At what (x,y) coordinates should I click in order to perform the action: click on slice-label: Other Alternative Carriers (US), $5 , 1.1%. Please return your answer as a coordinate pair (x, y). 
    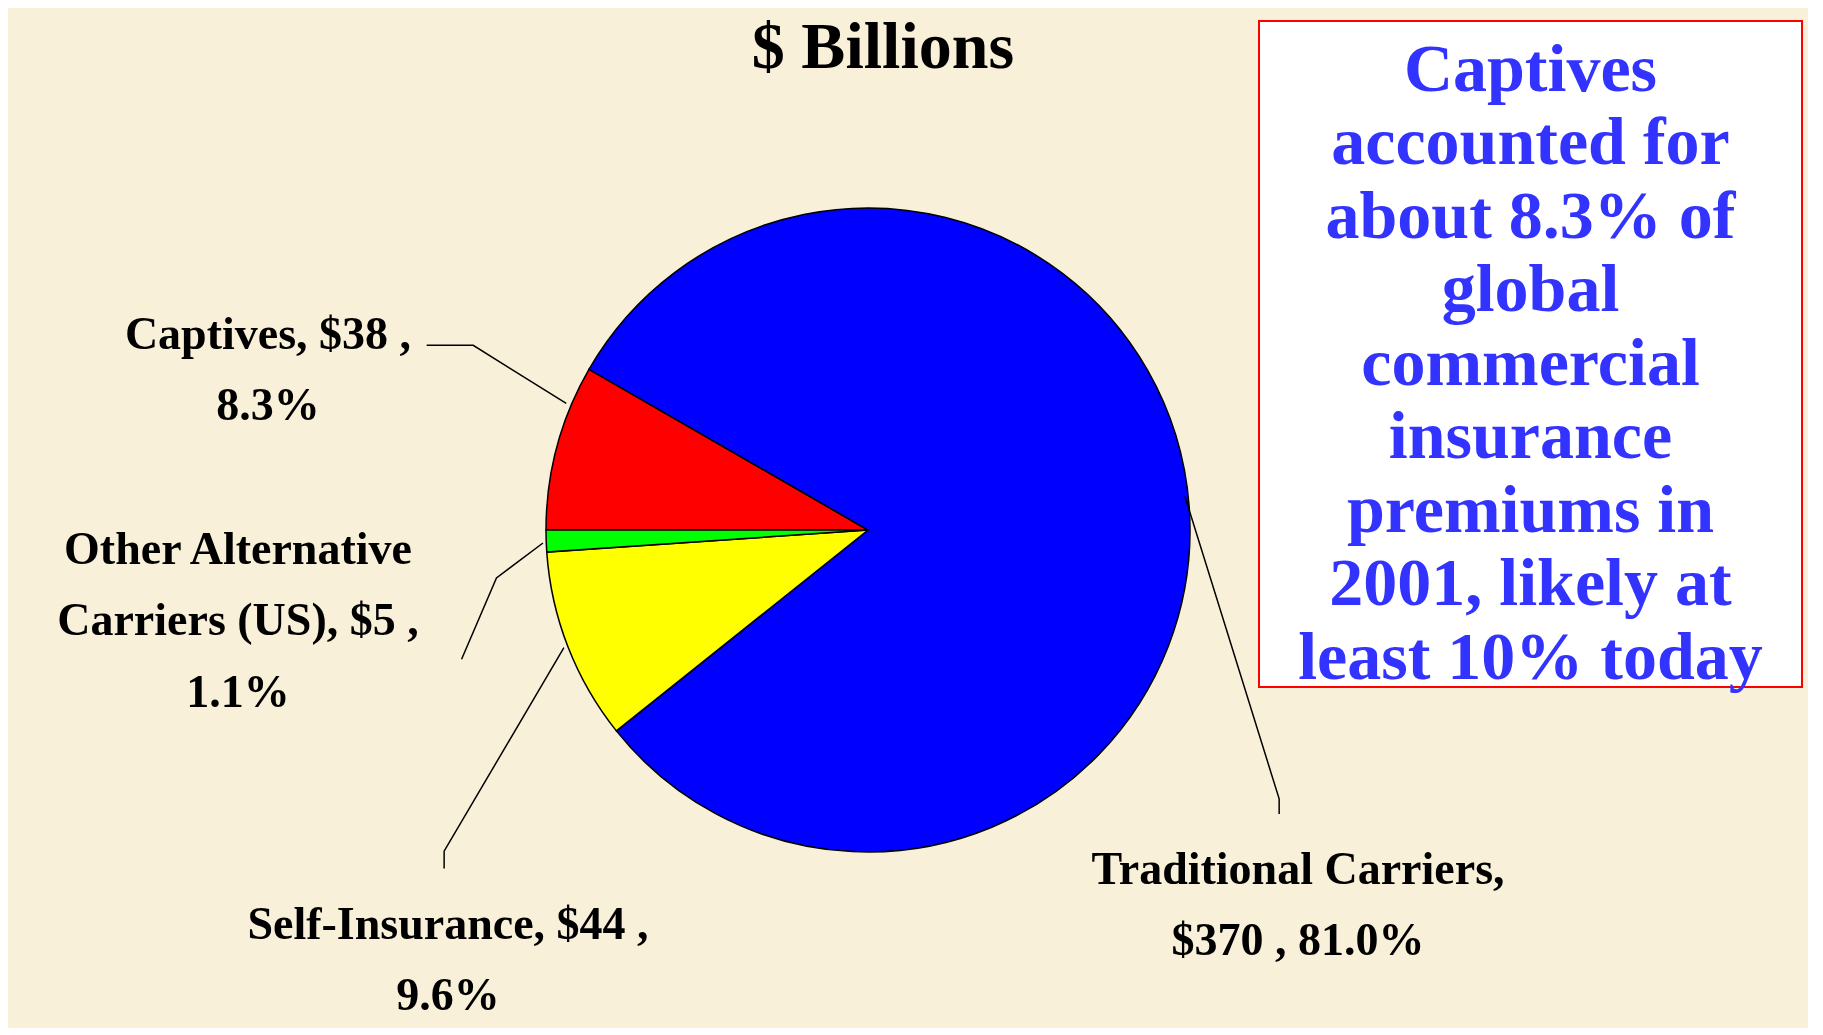
    Looking at the image, I should click on (238, 620).